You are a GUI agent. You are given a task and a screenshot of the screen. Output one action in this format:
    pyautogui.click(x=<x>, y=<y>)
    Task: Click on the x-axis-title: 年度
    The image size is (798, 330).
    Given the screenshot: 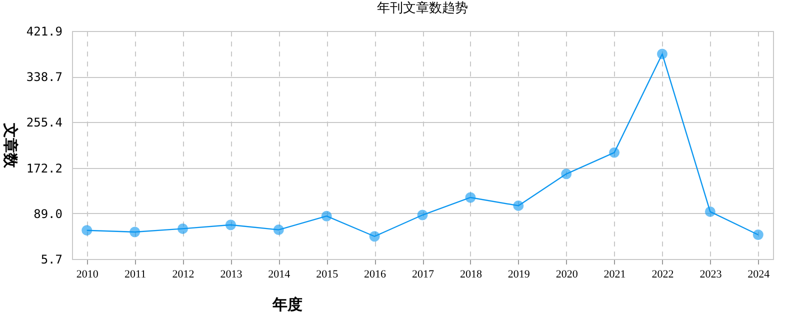 What is the action you would take?
    pyautogui.click(x=287, y=305)
    